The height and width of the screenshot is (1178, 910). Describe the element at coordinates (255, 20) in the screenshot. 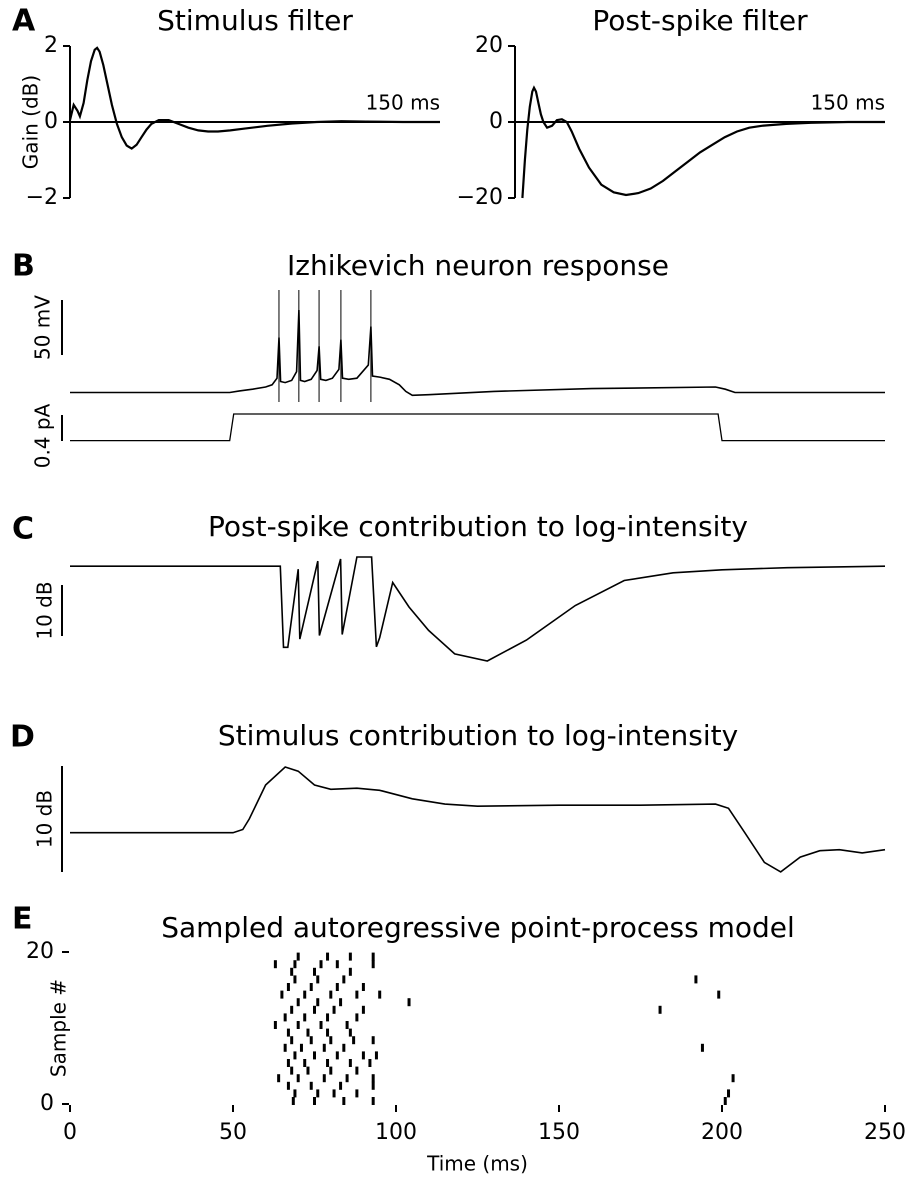

I see `chart-title: Stimulus filter` at that location.